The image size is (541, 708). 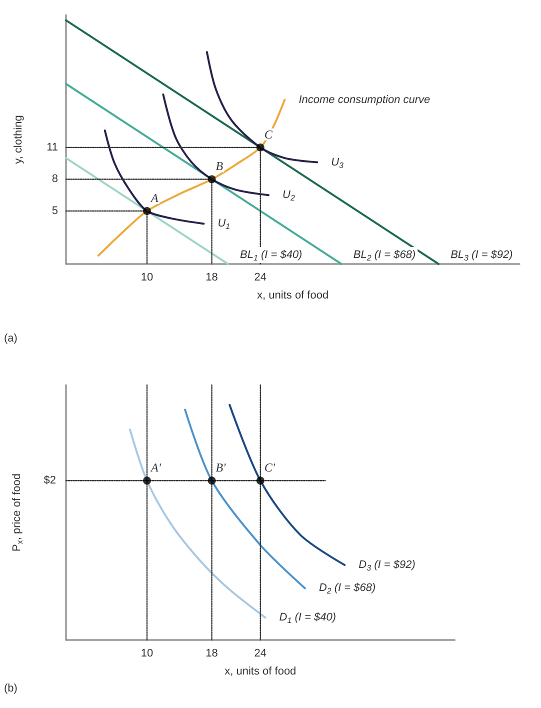 What do you see at coordinates (50, 480) in the screenshot?
I see `annotation: $2` at bounding box center [50, 480].